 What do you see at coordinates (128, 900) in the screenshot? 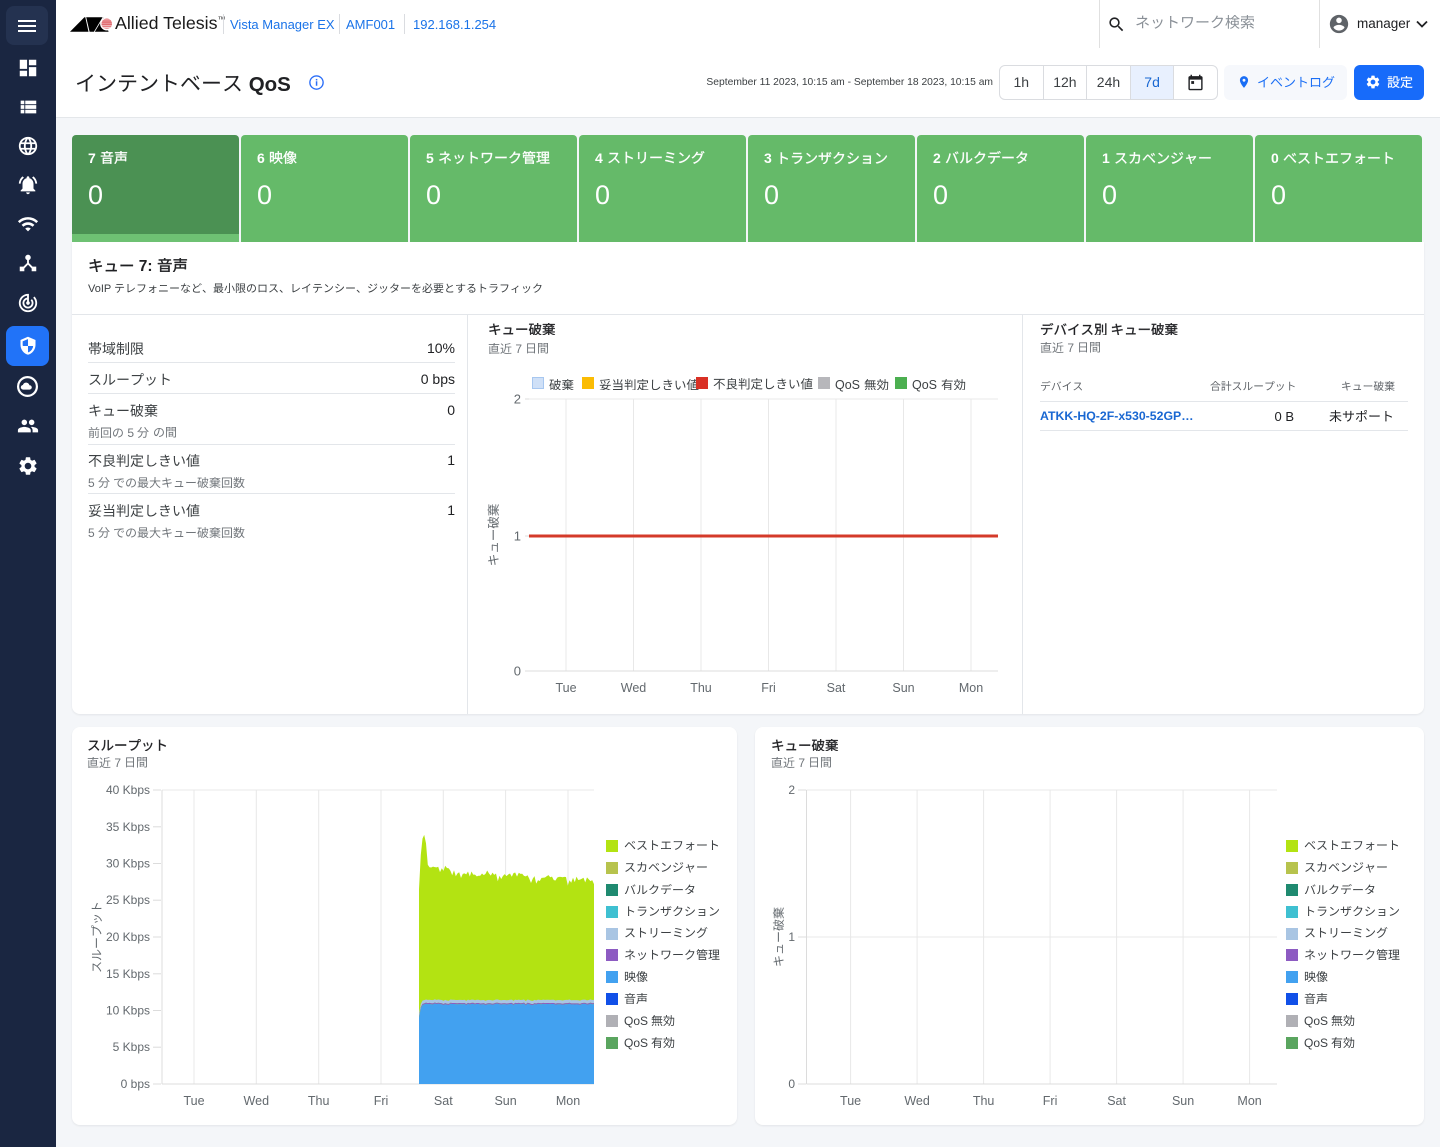
I see `svg-text: 25 Kbps` at bounding box center [128, 900].